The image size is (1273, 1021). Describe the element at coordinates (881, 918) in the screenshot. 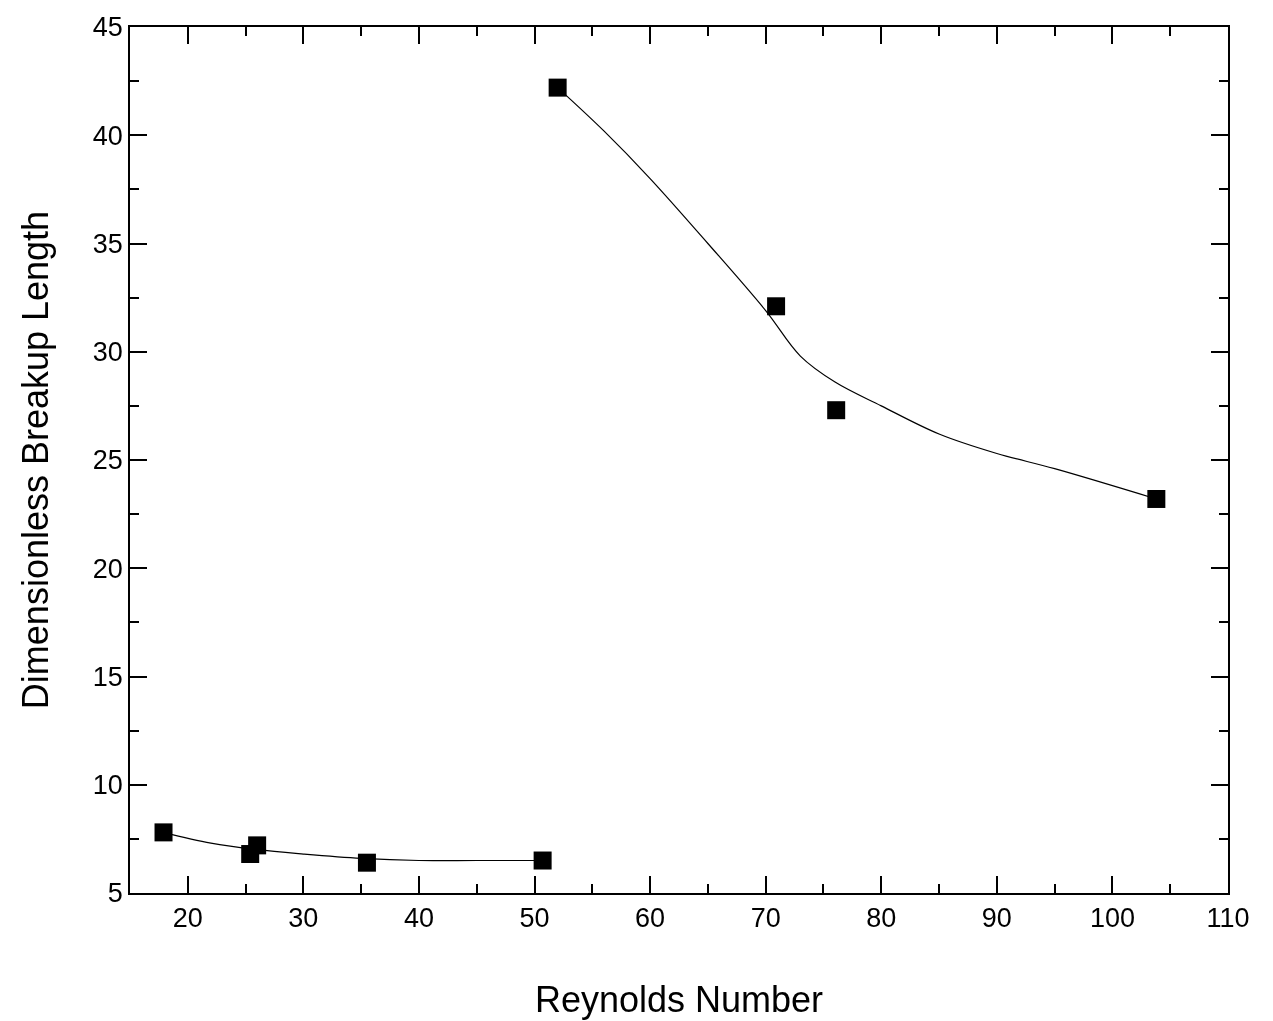

I see `x-tick-label: 80` at that location.